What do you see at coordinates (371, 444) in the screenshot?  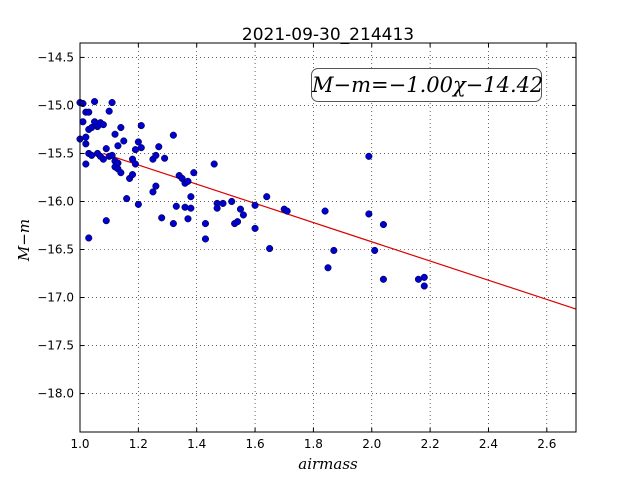 I see `x-tick-label: 2.0` at bounding box center [371, 444].